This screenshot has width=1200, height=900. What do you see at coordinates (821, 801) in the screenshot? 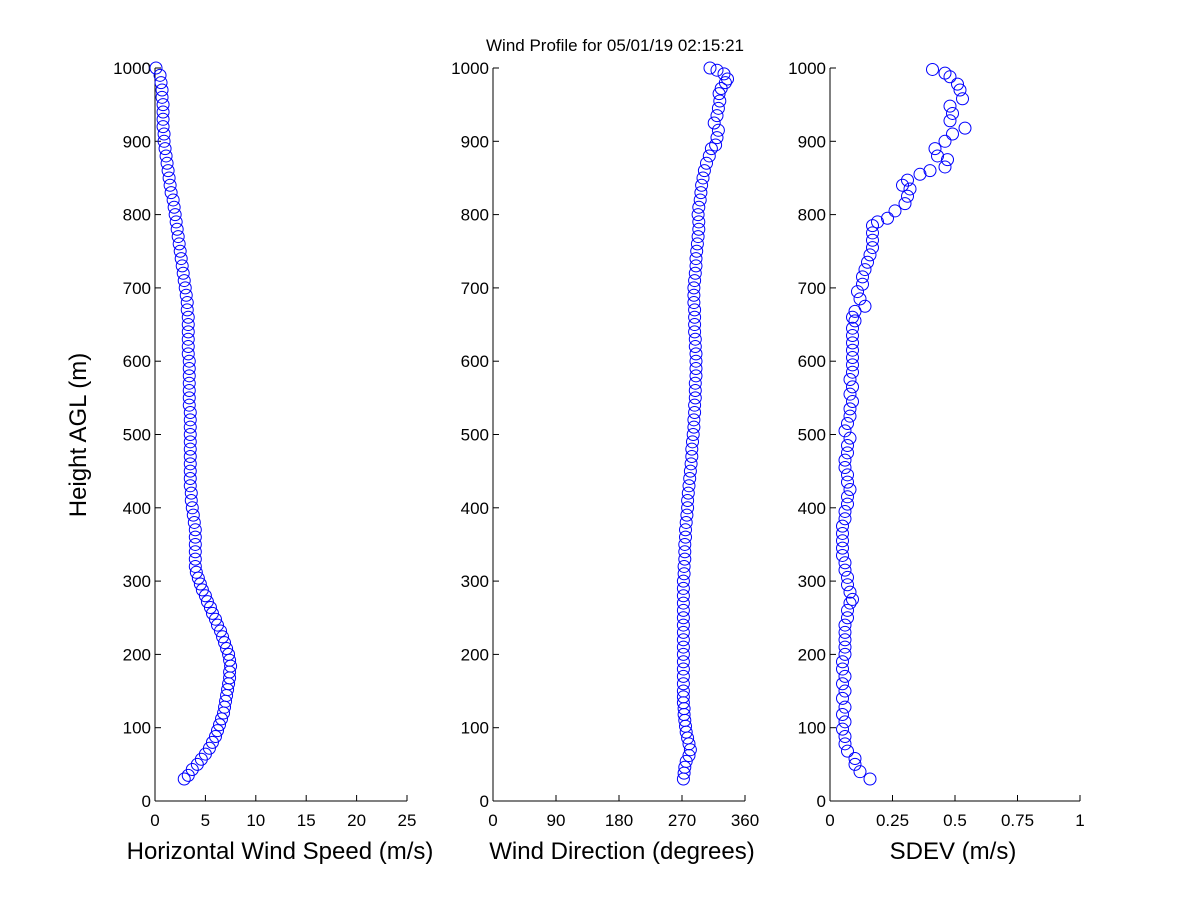
I see `sdev-y-tick-label: 0` at bounding box center [821, 801].